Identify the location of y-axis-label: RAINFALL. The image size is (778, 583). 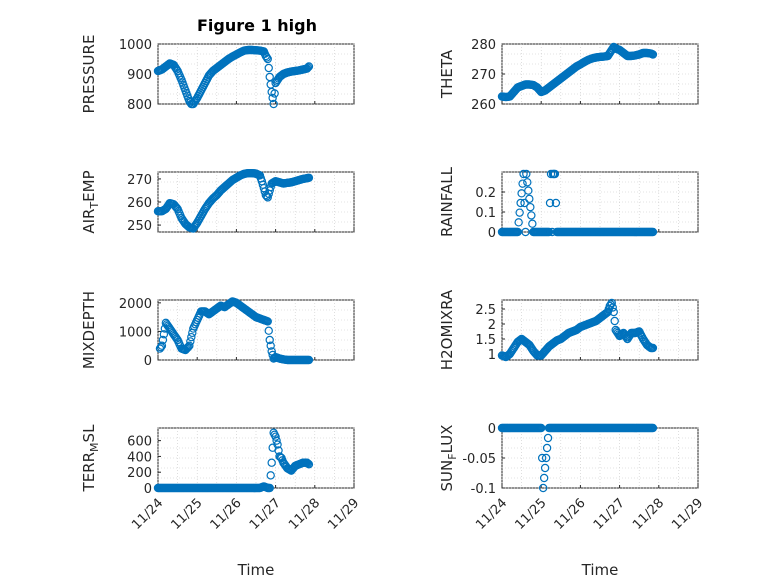
(447, 201).